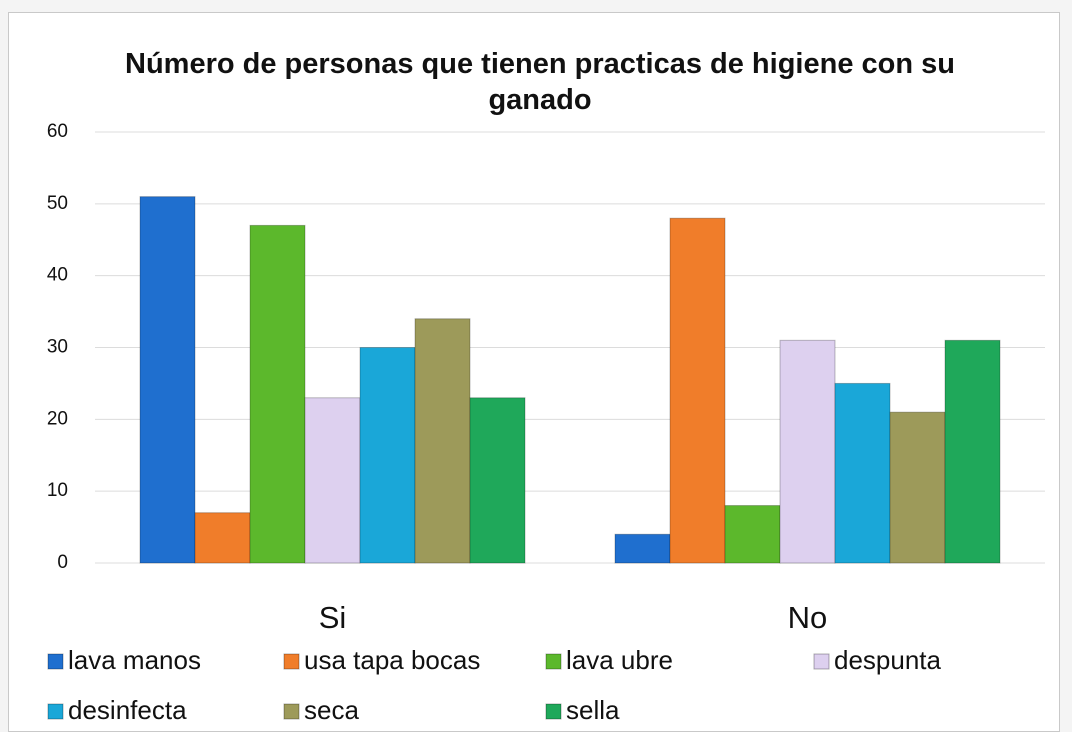 The width and height of the screenshot is (1072, 732). What do you see at coordinates (127, 710) in the screenshot?
I see `legend-label: desinfecta` at bounding box center [127, 710].